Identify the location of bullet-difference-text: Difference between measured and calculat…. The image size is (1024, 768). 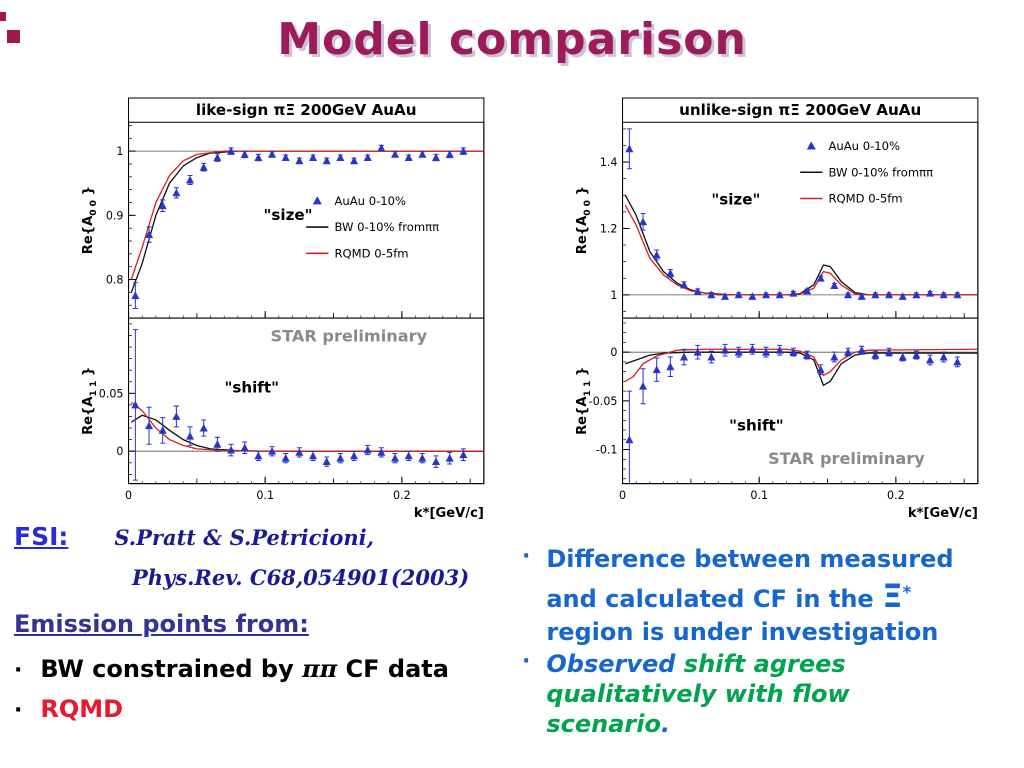
(750, 596).